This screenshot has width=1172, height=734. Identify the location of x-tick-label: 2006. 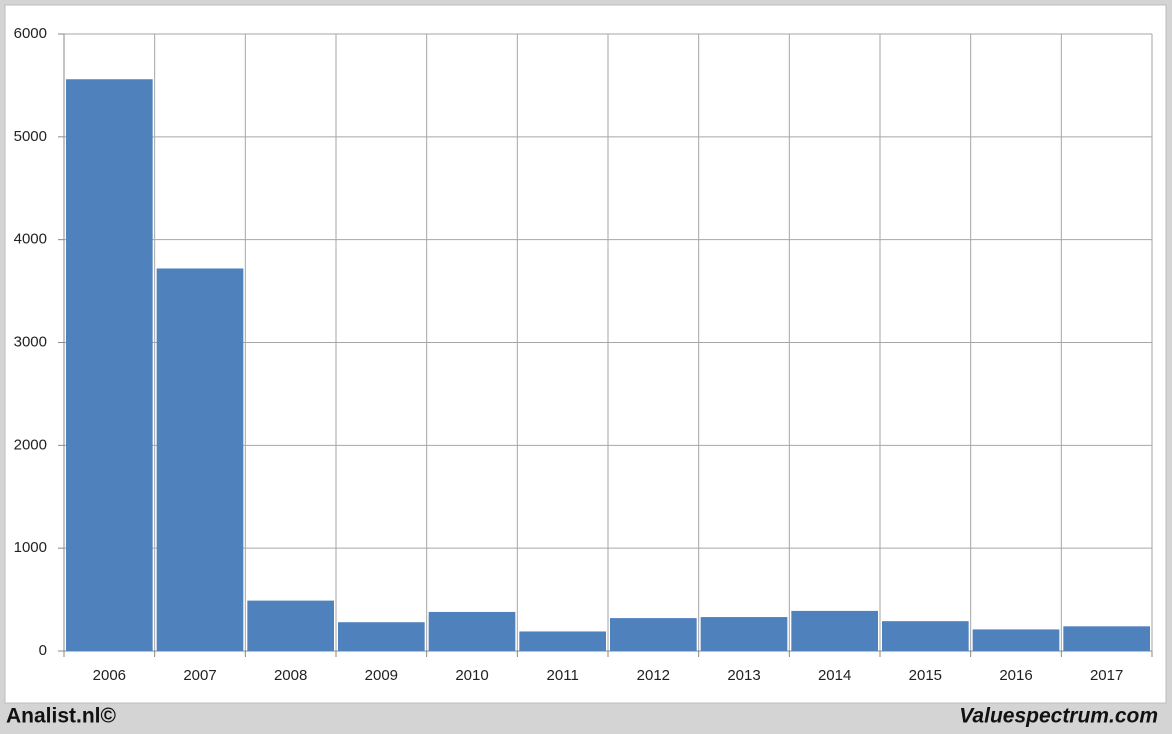
(109, 675).